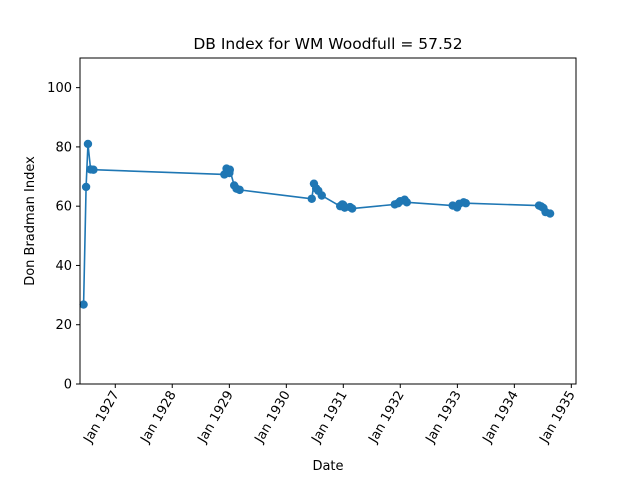 The width and height of the screenshot is (640, 480). What do you see at coordinates (330, 418) in the screenshot?
I see `x-tick-label: Jan 1931` at bounding box center [330, 418].